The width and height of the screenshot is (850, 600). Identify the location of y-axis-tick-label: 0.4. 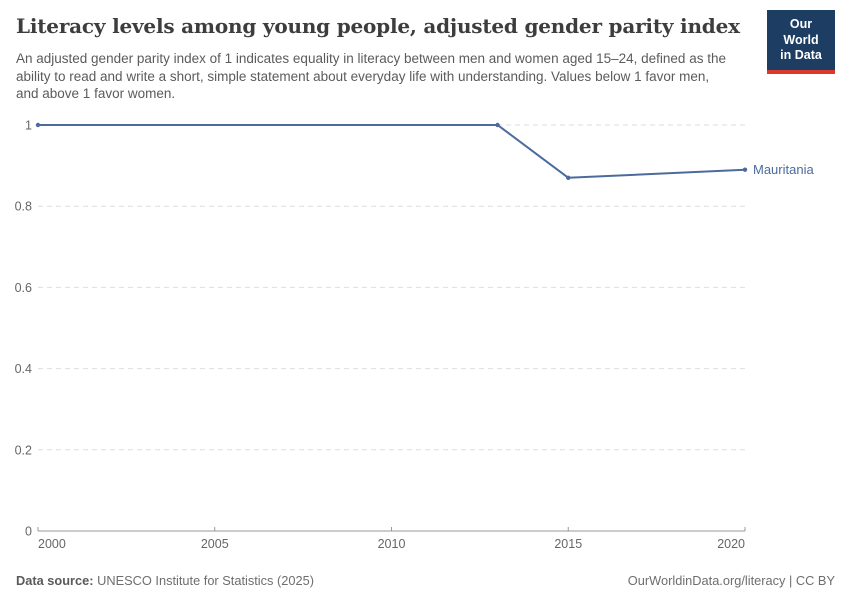
(23, 369).